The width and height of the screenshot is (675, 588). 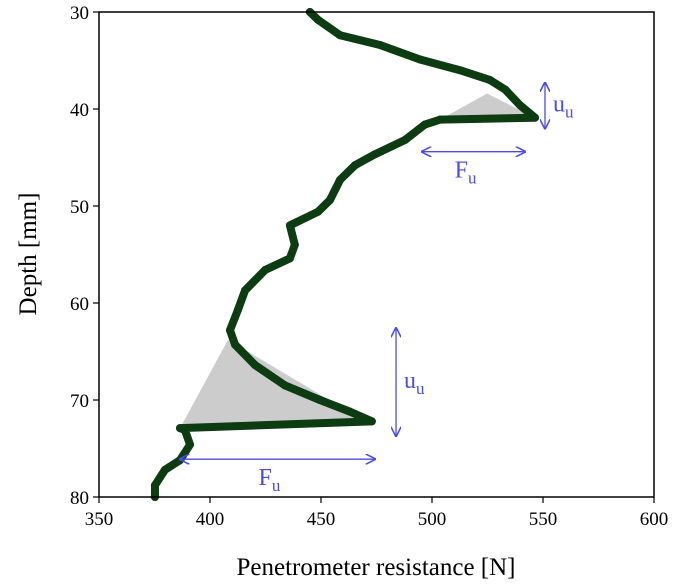 I want to click on shaded-region, so click(x=487, y=106).